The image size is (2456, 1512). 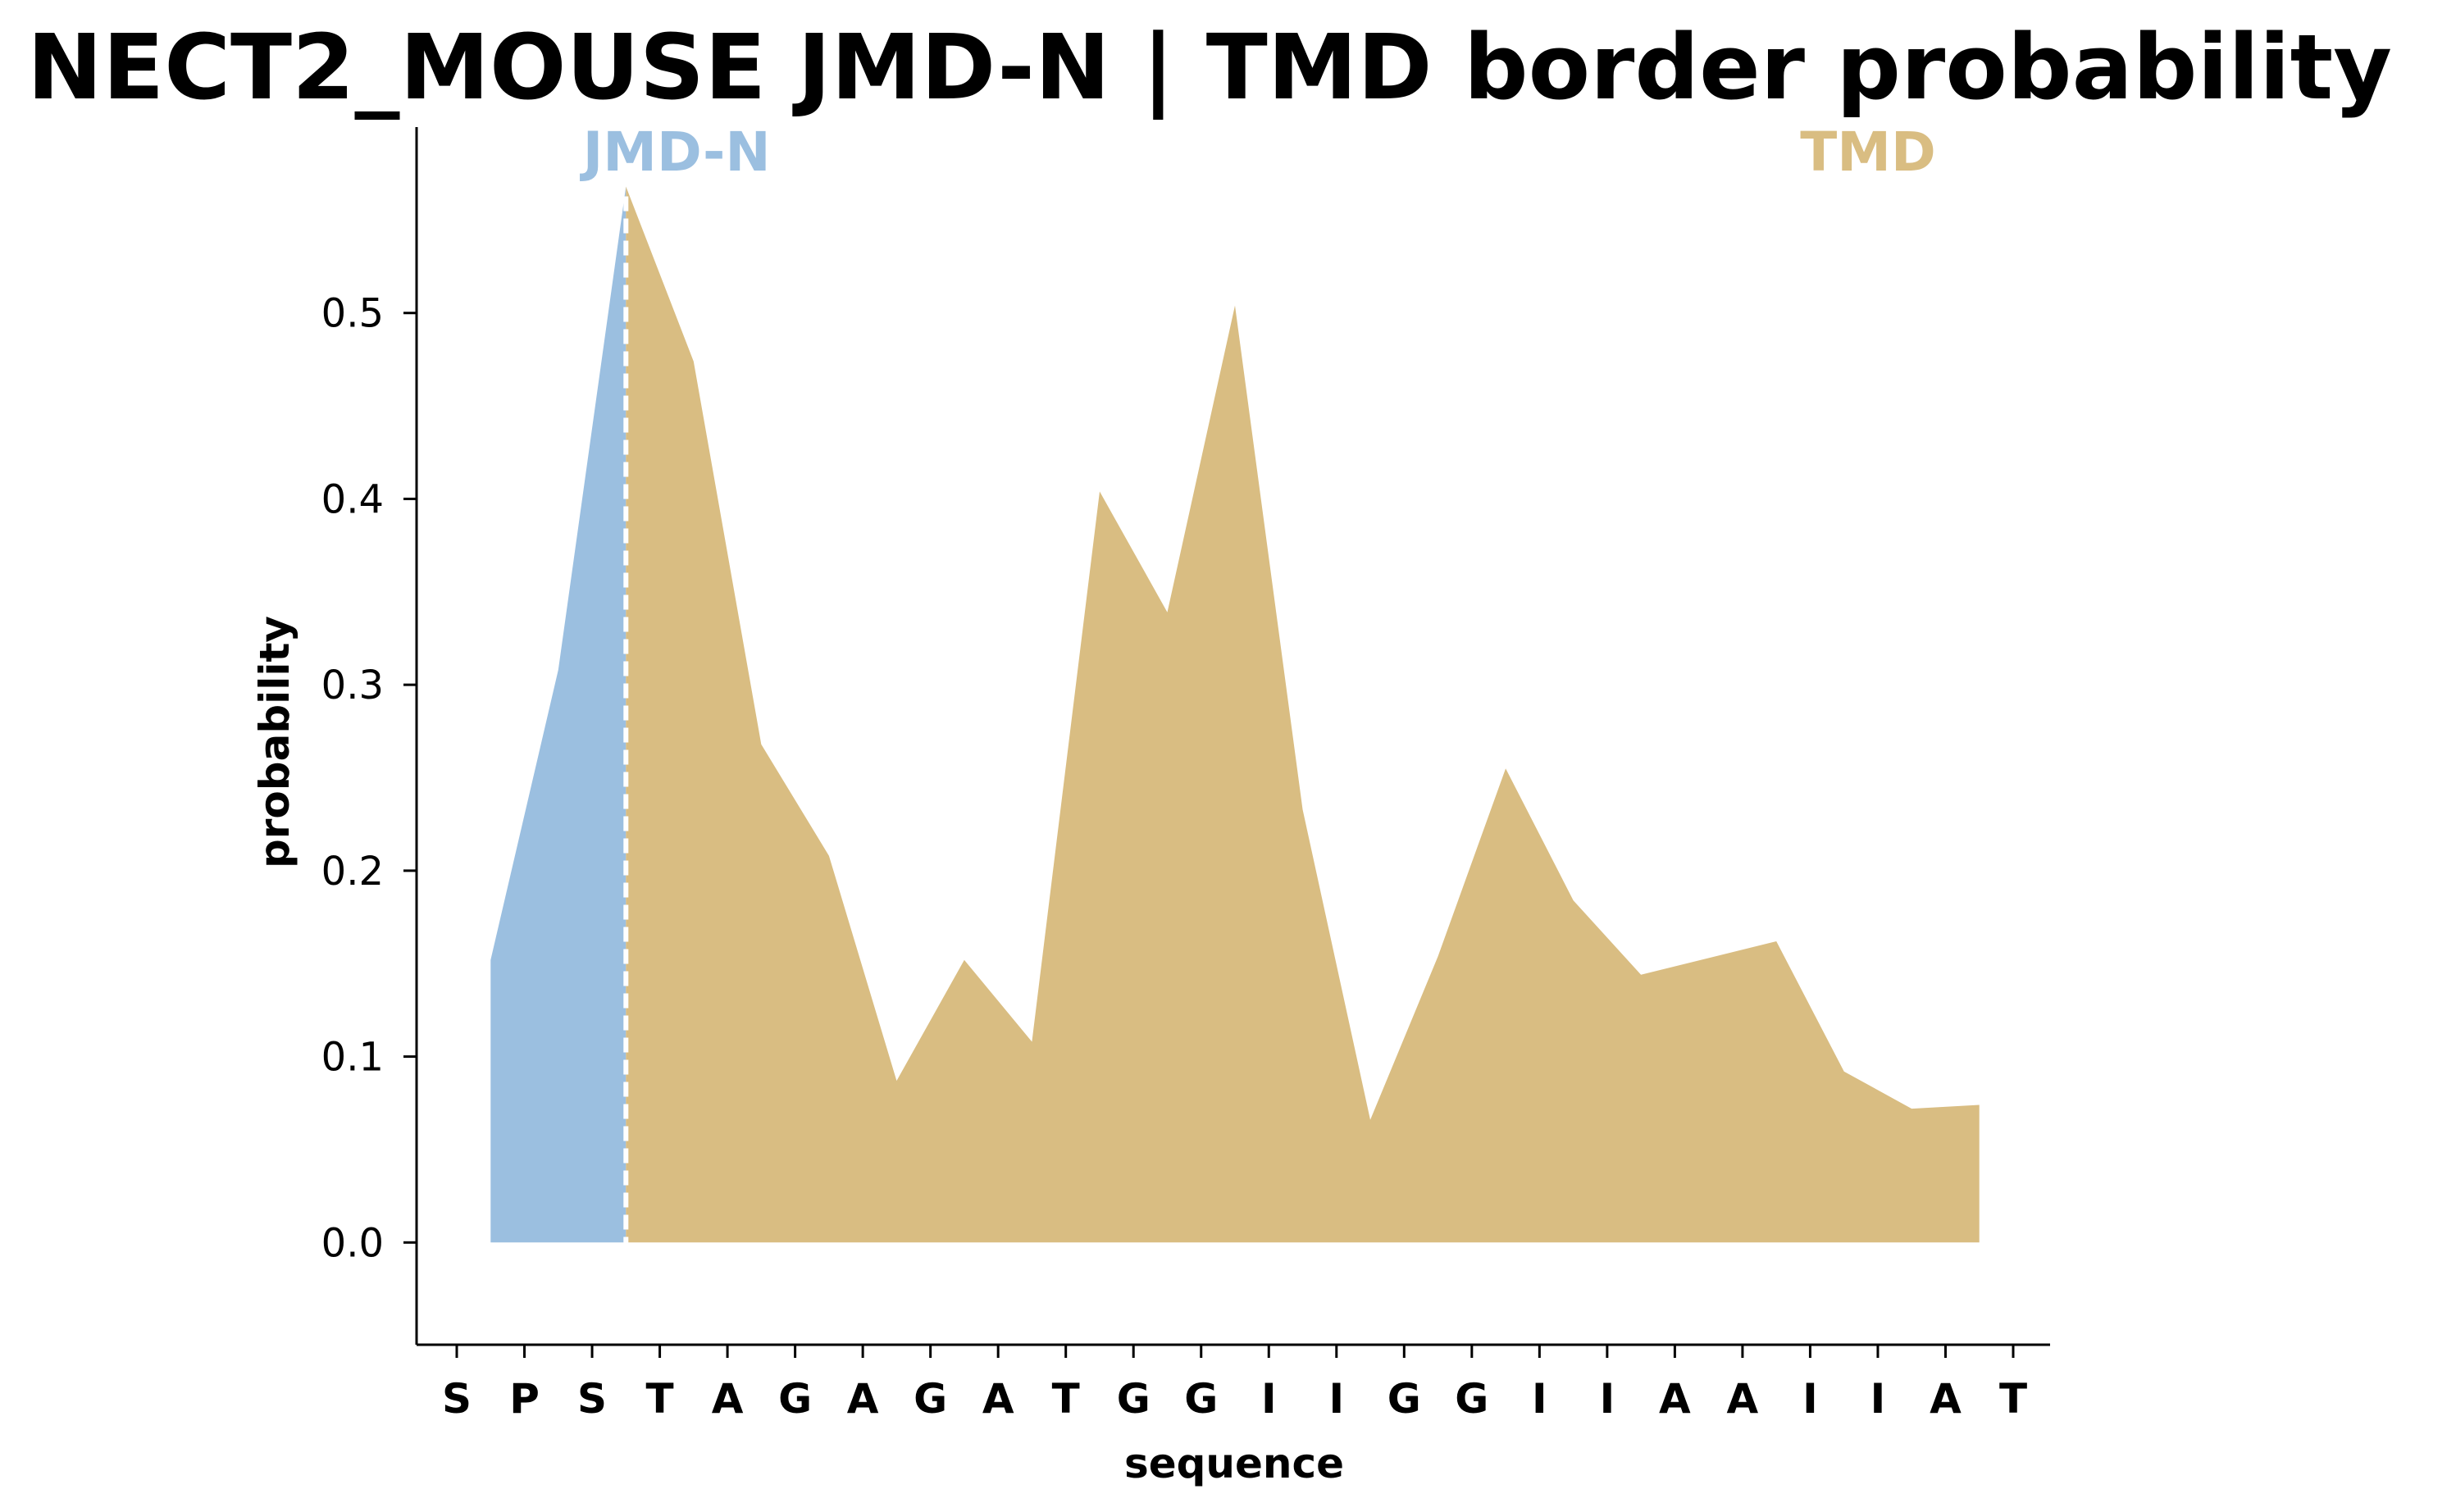 What do you see at coordinates (274, 742) in the screenshot?
I see `y-axis-label: probability` at bounding box center [274, 742].